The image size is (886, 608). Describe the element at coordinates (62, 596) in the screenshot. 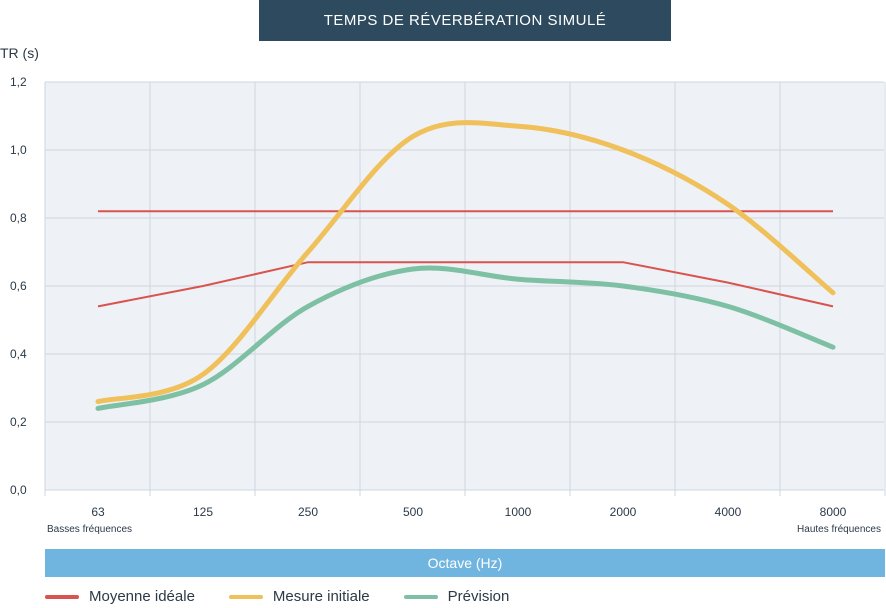

I see `legend-swatch-red` at that location.